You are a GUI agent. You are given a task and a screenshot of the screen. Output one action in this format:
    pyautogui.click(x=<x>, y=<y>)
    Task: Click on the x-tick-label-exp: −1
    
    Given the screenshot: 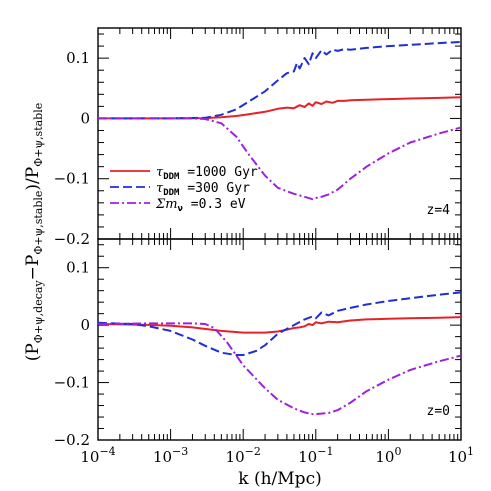 What is the action you would take?
    pyautogui.click(x=325, y=451)
    